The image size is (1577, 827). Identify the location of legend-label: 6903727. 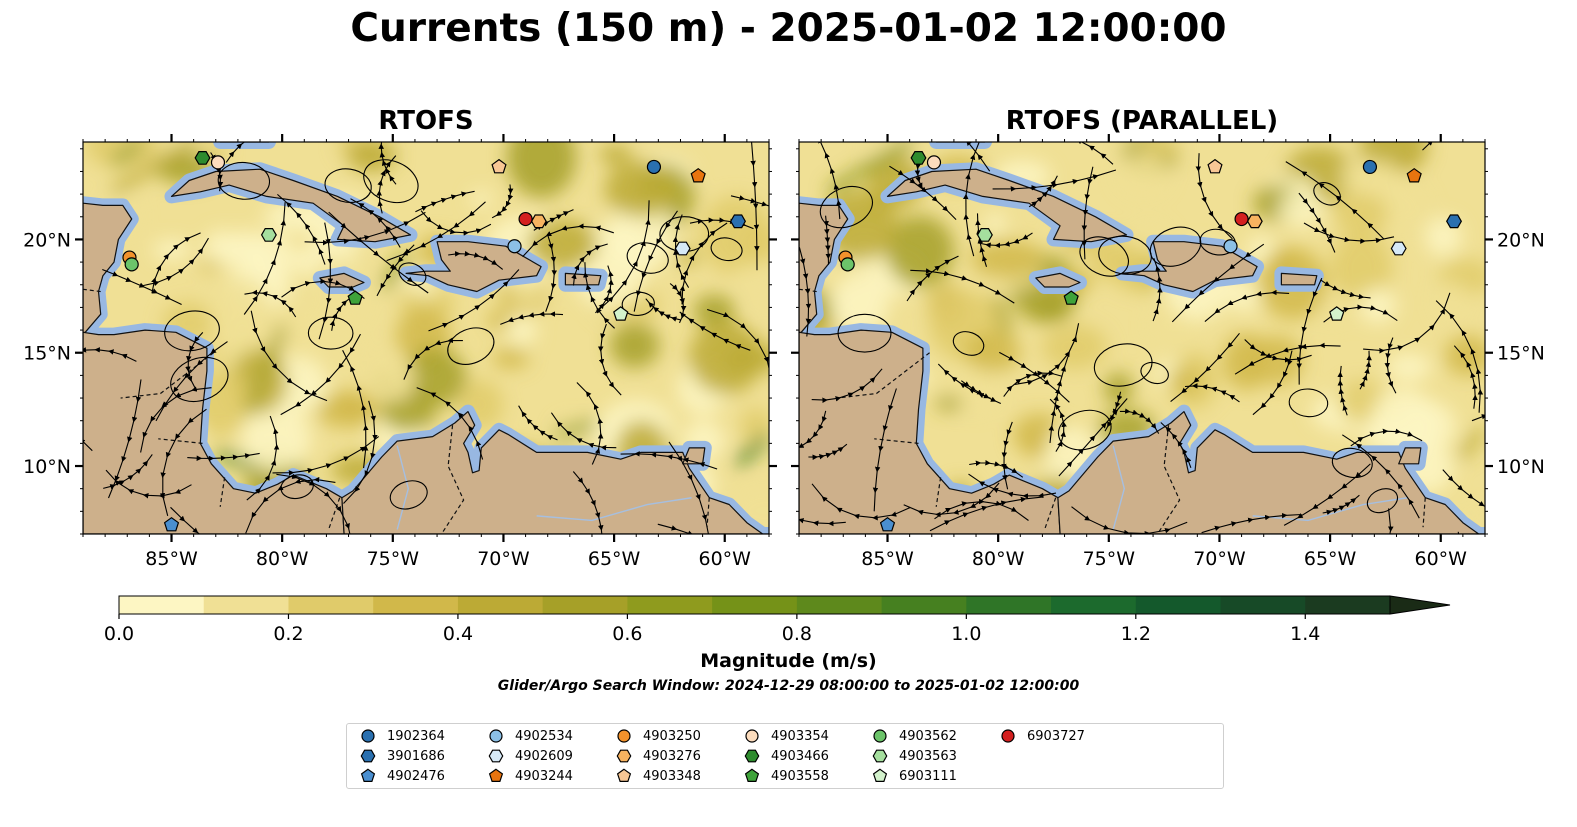
(1056, 736).